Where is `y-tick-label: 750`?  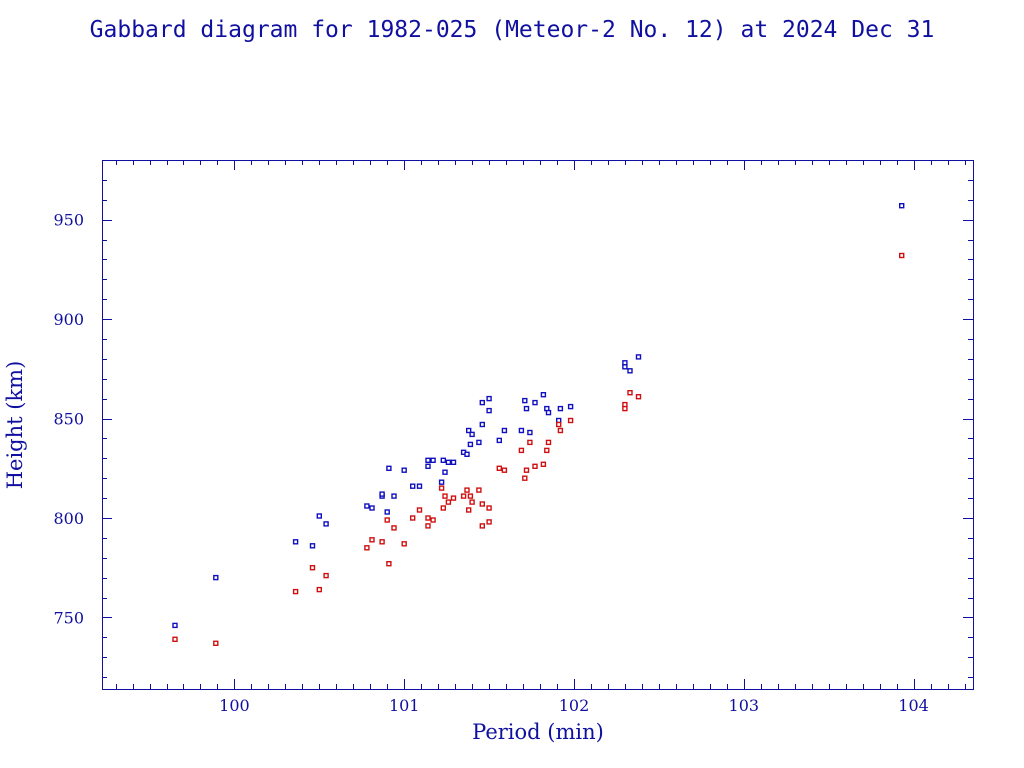
y-tick-label: 750 is located at coordinates (68, 617).